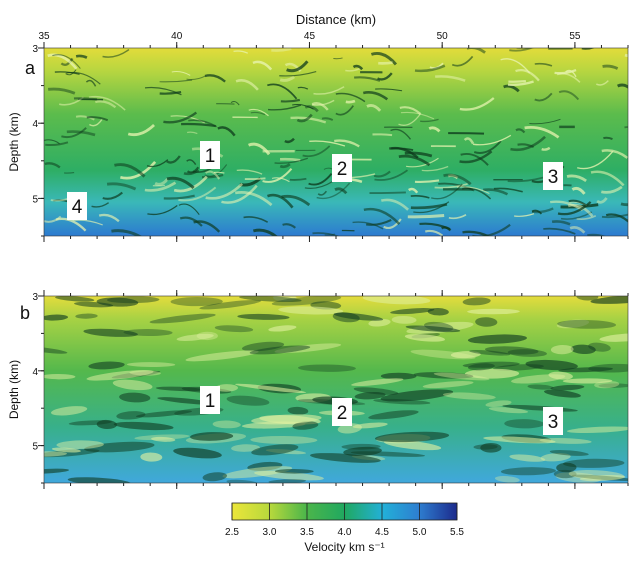 The height and width of the screenshot is (561, 641). Describe the element at coordinates (345, 532) in the screenshot. I see `colorbar-tick-label: 4.0` at that location.